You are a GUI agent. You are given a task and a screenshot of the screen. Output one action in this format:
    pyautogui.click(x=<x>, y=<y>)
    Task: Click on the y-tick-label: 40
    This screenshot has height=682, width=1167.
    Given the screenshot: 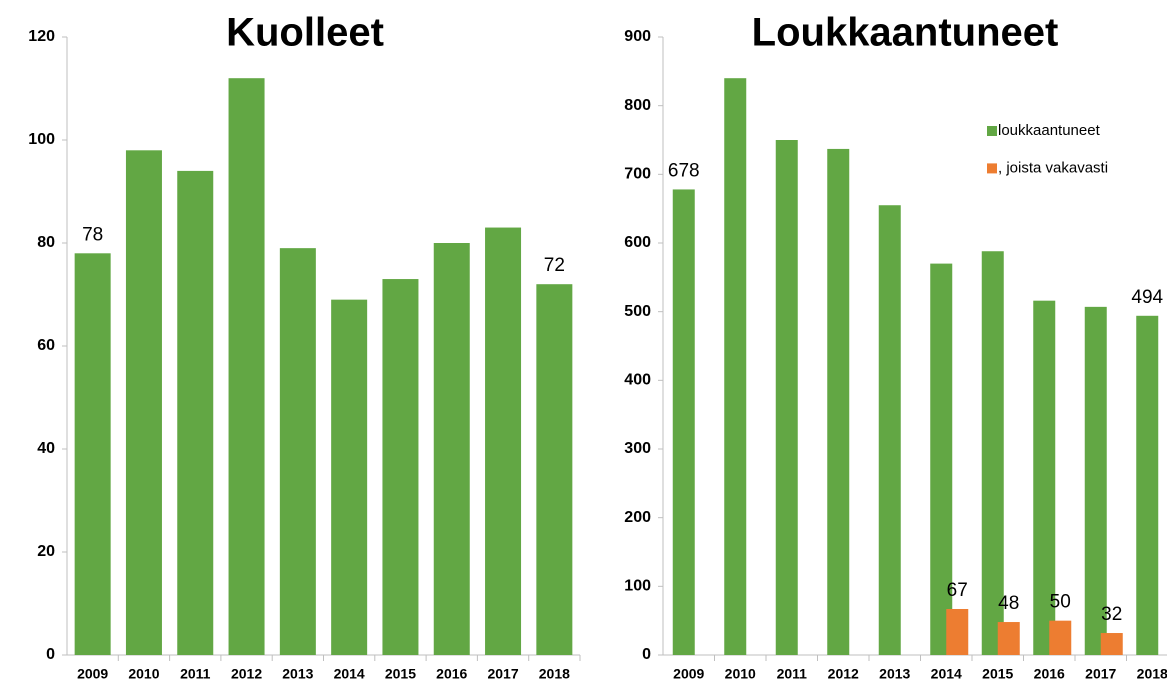 What is the action you would take?
    pyautogui.click(x=46, y=448)
    